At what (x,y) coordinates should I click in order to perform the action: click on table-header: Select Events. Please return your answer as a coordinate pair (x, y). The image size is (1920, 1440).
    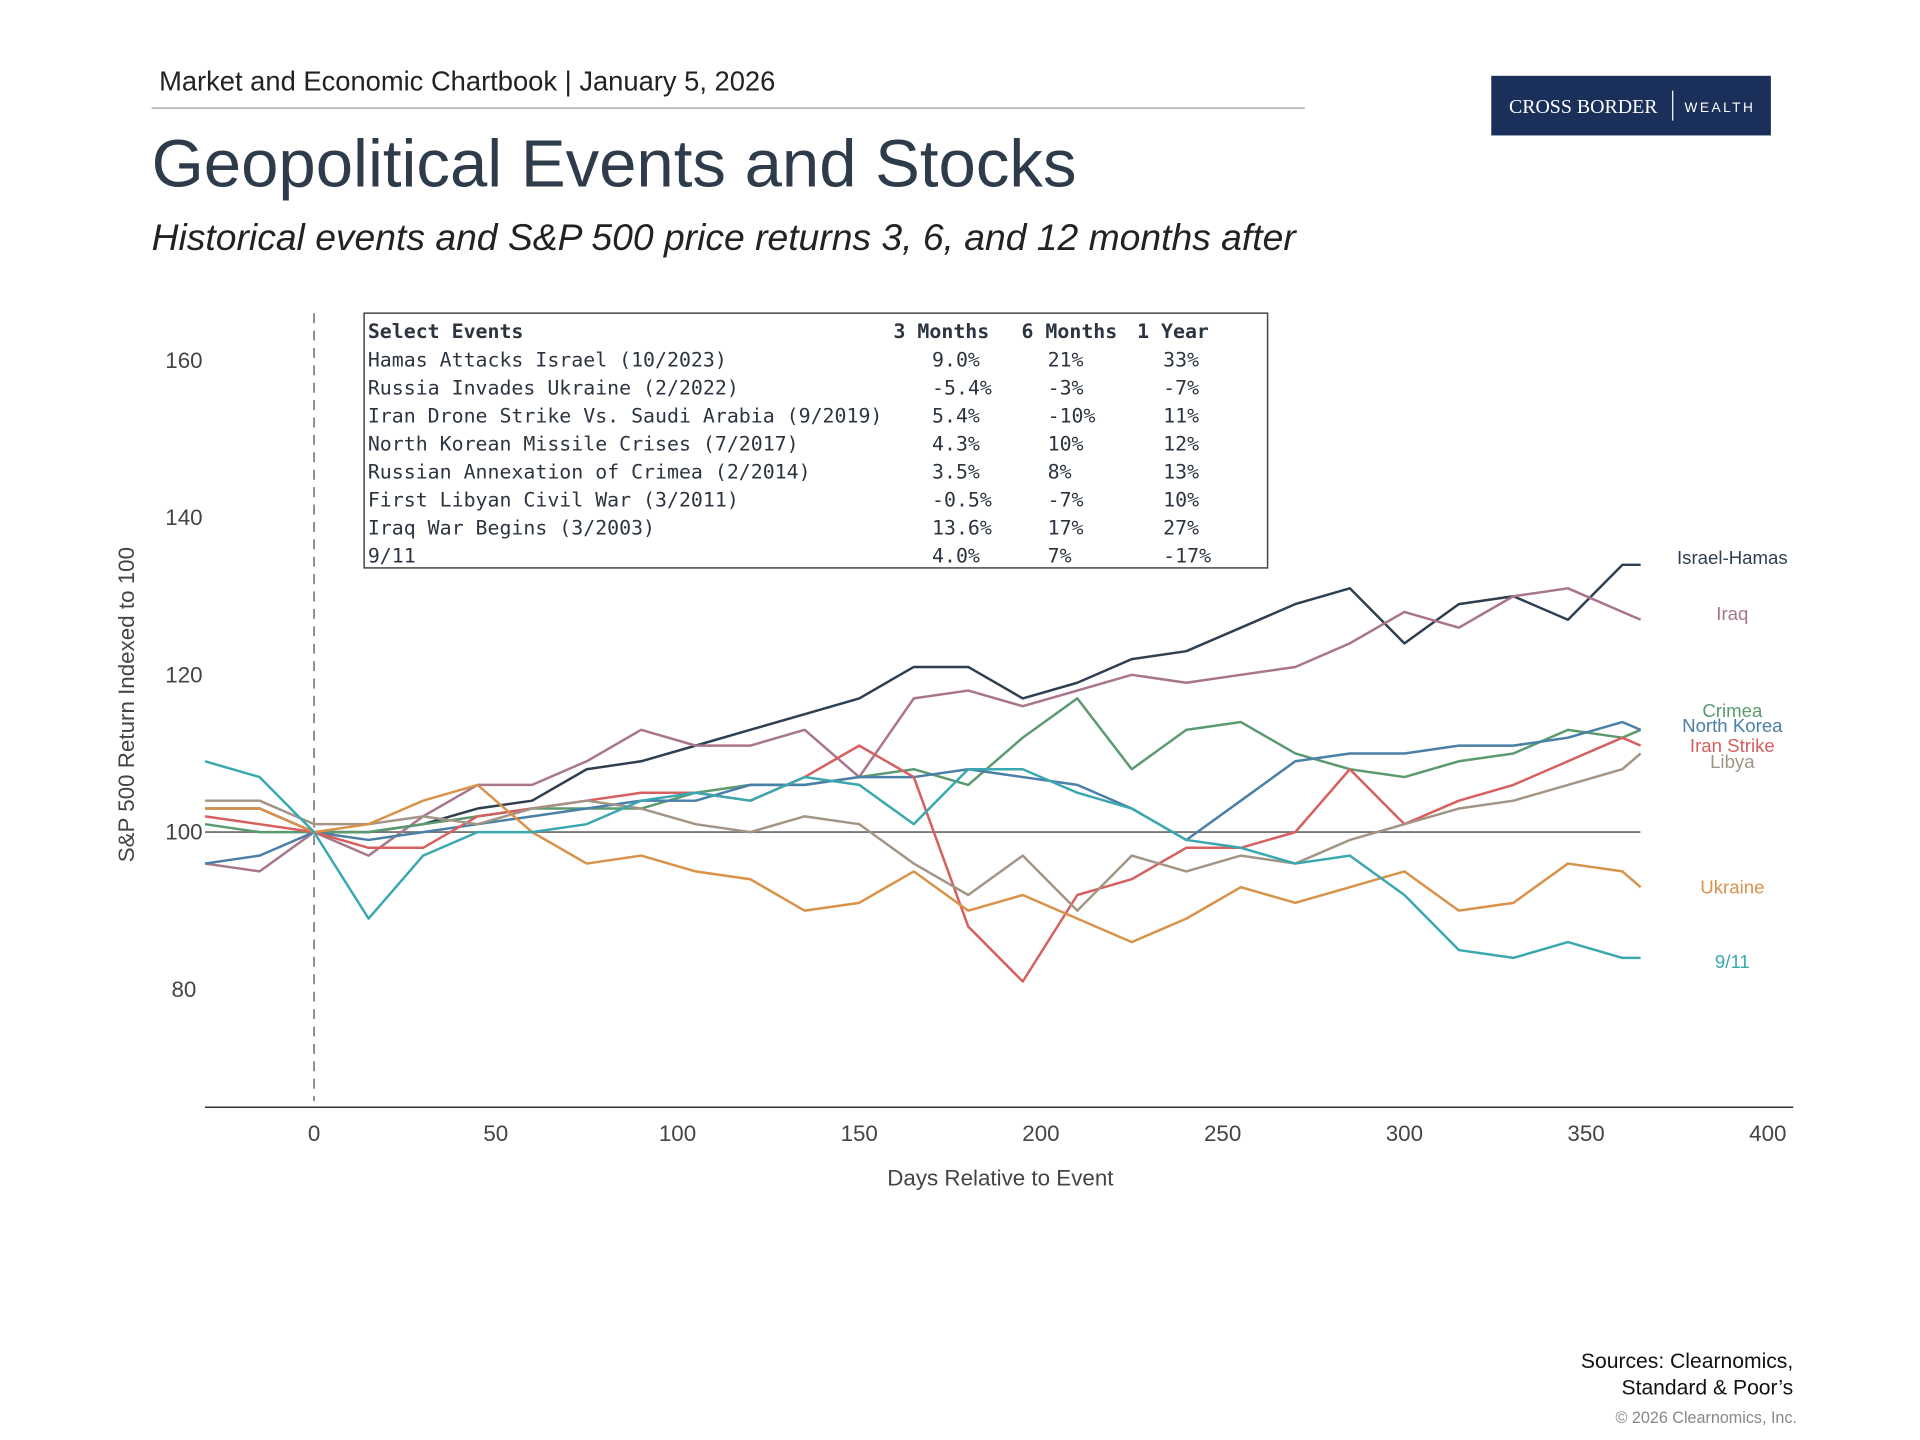
    Looking at the image, I should click on (446, 331).